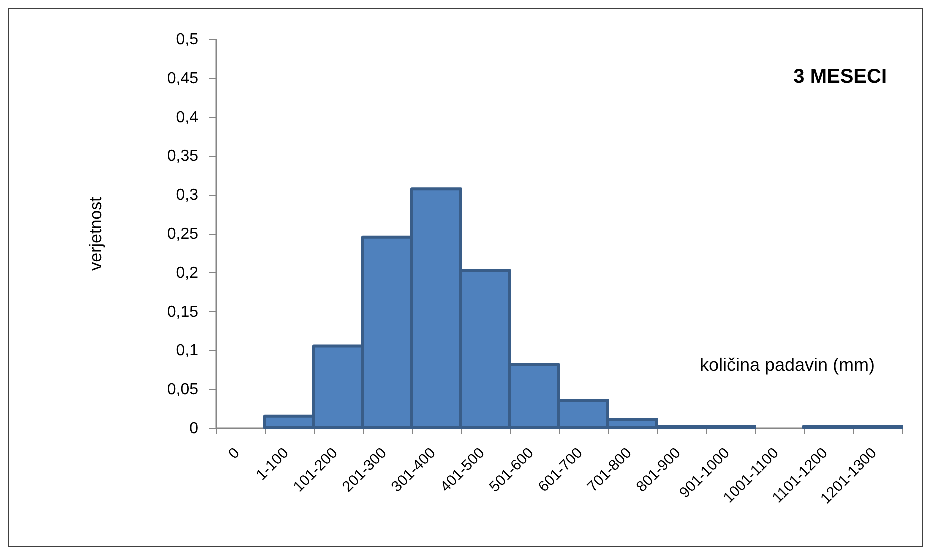 This screenshot has height=552, width=931. What do you see at coordinates (187, 351) in the screenshot?
I see `y-tick-label: 0,1` at bounding box center [187, 351].